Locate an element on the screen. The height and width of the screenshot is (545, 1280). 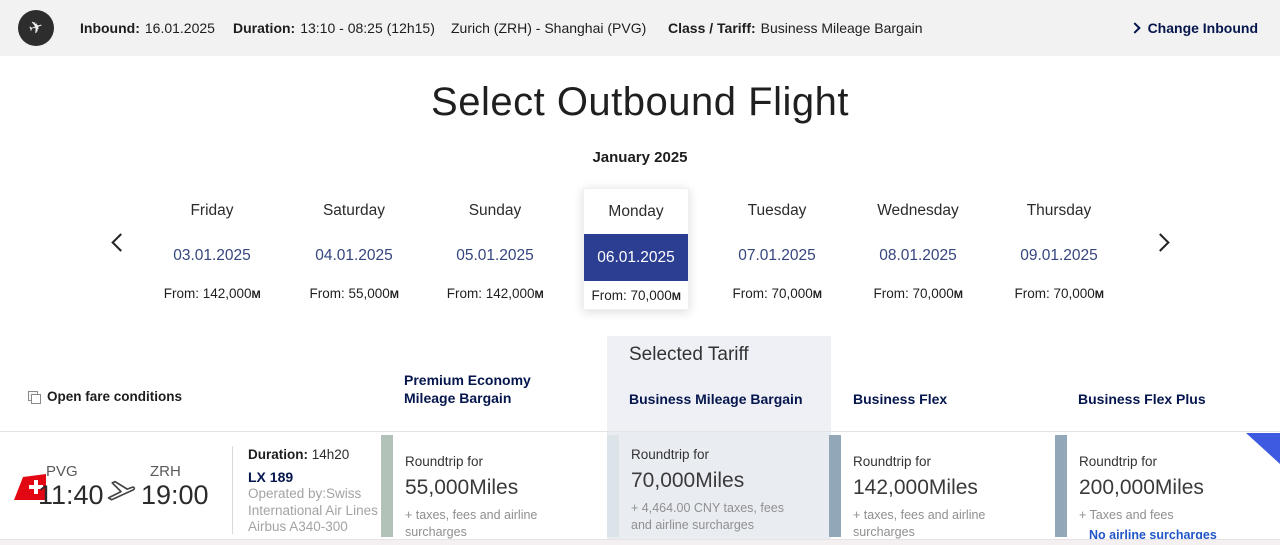
offer-miles-price: 70,000Miles is located at coordinates (688, 480).